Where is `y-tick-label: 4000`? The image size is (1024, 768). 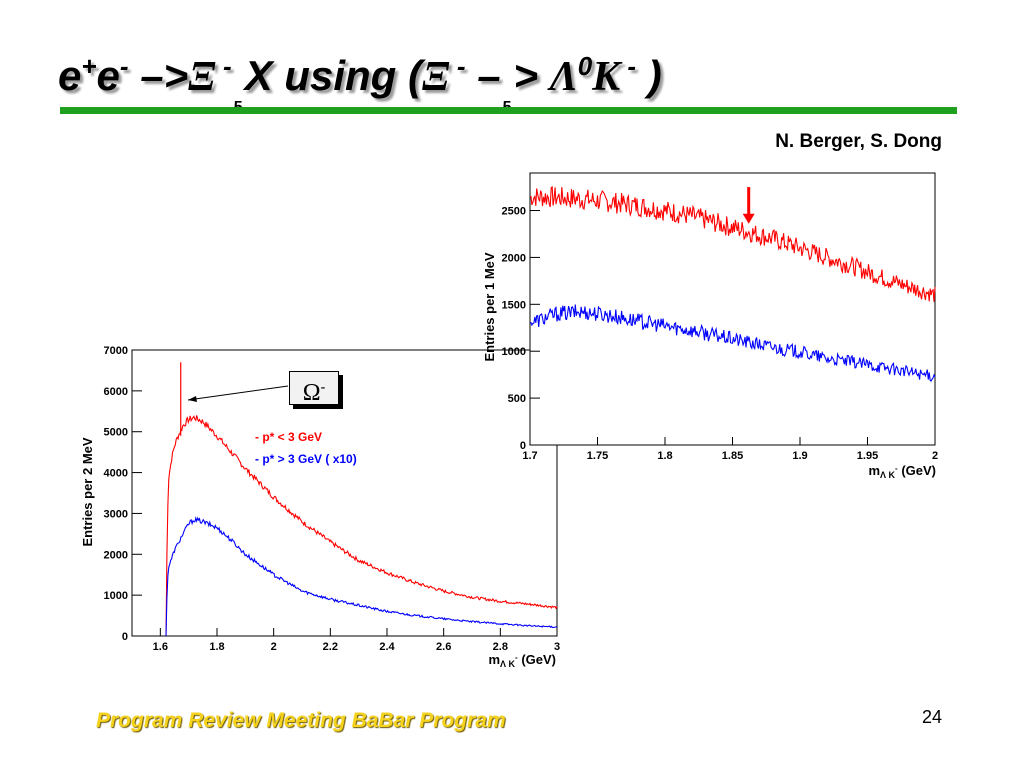
y-tick-label: 4000 is located at coordinates (116, 474).